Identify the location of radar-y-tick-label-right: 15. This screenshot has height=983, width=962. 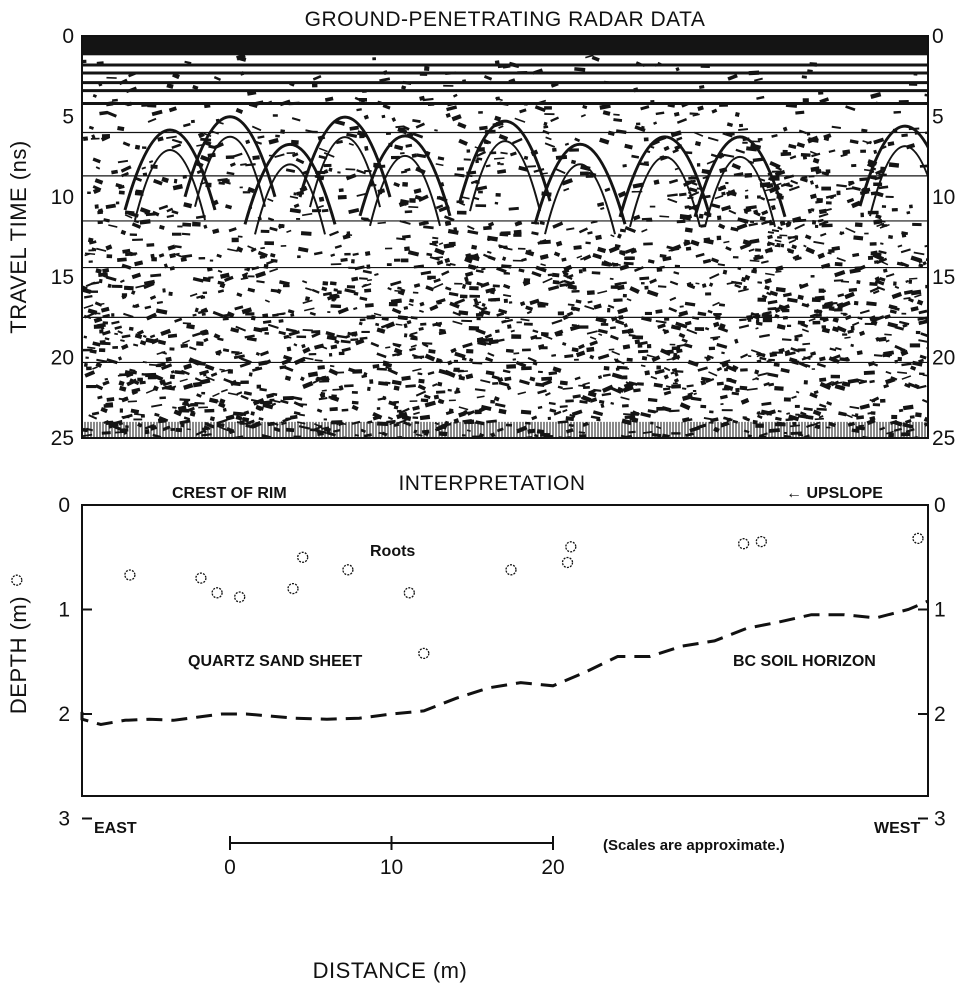
(943, 277).